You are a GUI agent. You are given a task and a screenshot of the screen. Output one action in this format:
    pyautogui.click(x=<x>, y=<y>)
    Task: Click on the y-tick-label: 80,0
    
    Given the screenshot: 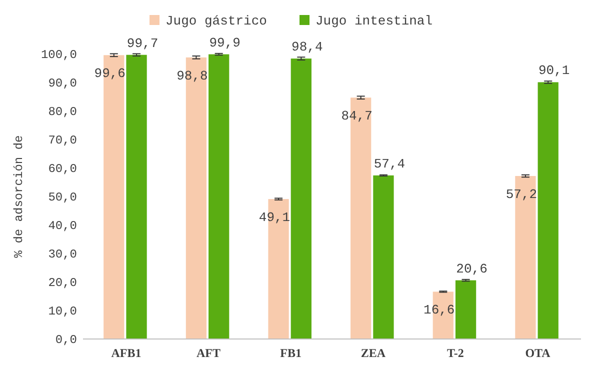 What is the action you would take?
    pyautogui.click(x=62, y=112)
    